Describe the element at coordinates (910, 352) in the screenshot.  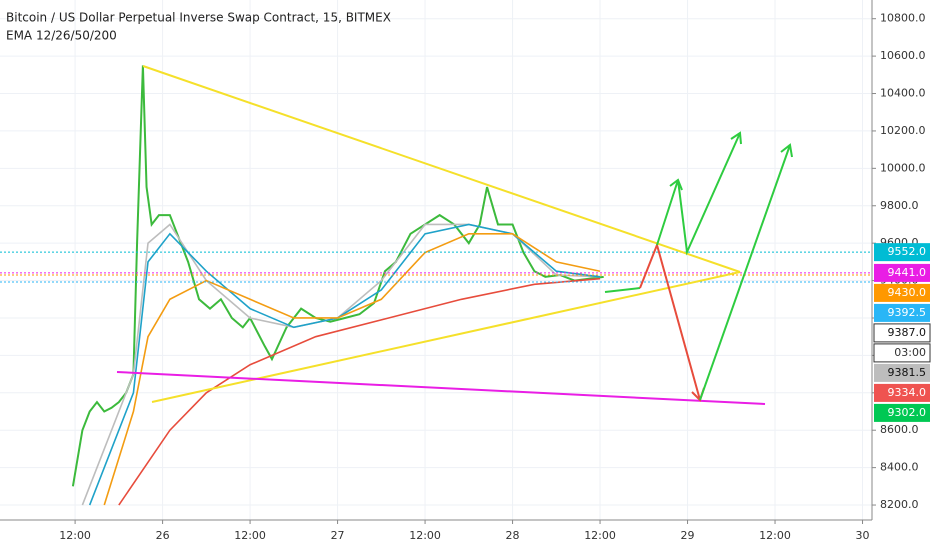
I see `countdown: 03:00` at that location.